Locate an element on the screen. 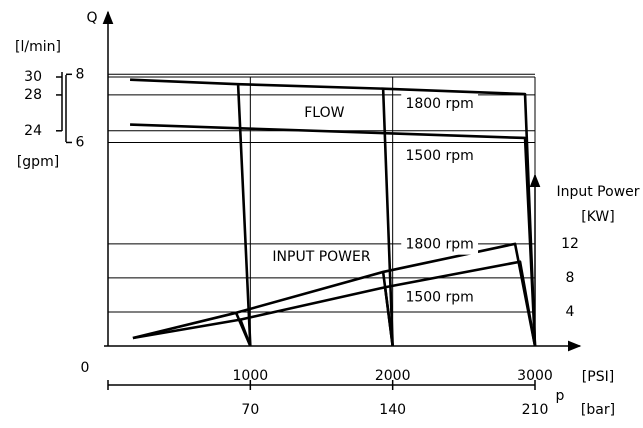  y-unit: [l/min] is located at coordinates (38, 47).